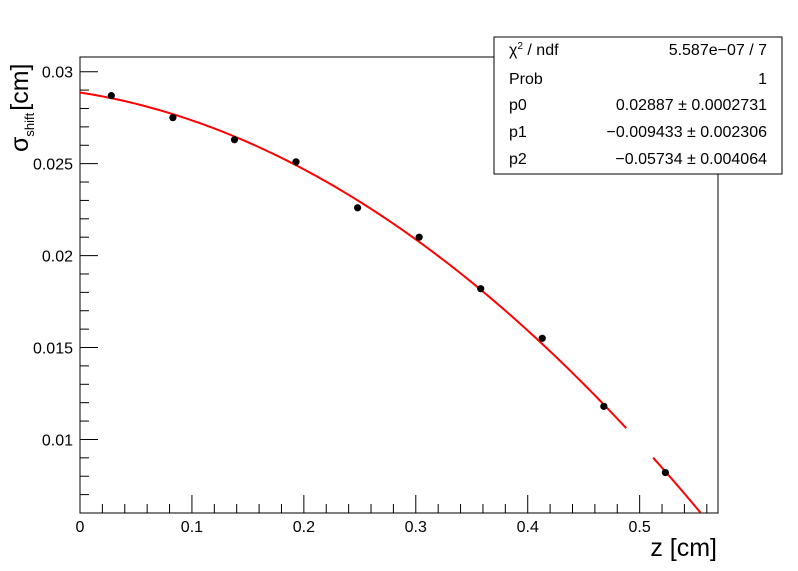 Image resolution: width=798 pixels, height=571 pixels. I want to click on y-tick-label: 0.03, so click(57, 73).